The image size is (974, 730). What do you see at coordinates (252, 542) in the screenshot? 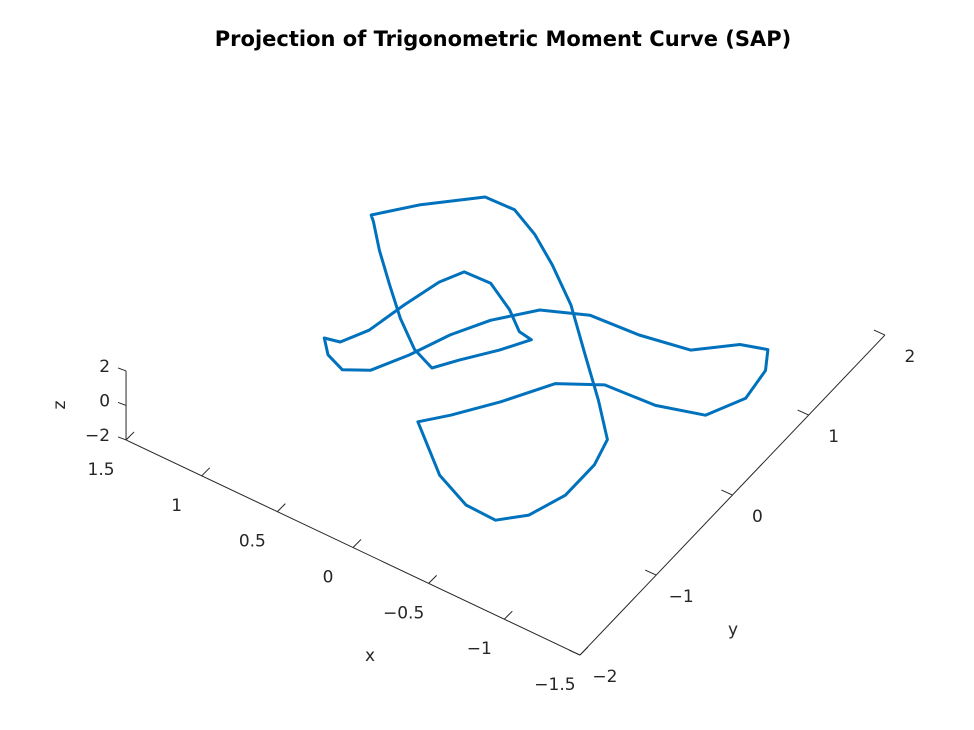
I see `x-tick-label: 0.5` at bounding box center [252, 542].